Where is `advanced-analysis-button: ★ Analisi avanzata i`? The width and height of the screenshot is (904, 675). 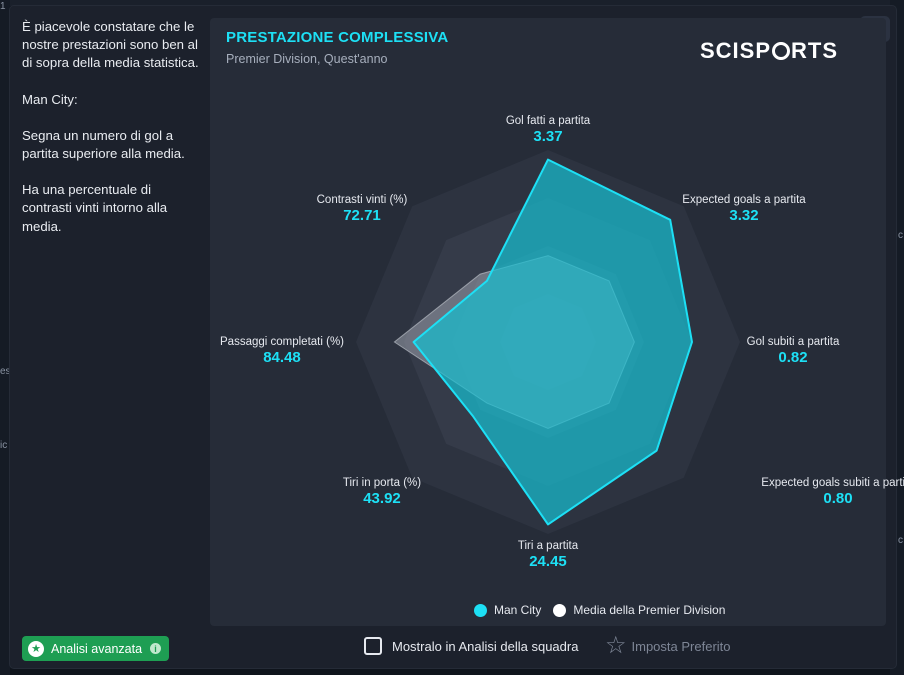
advanced-analysis-button: ★ Analisi avanzata i is located at coordinates (96, 648).